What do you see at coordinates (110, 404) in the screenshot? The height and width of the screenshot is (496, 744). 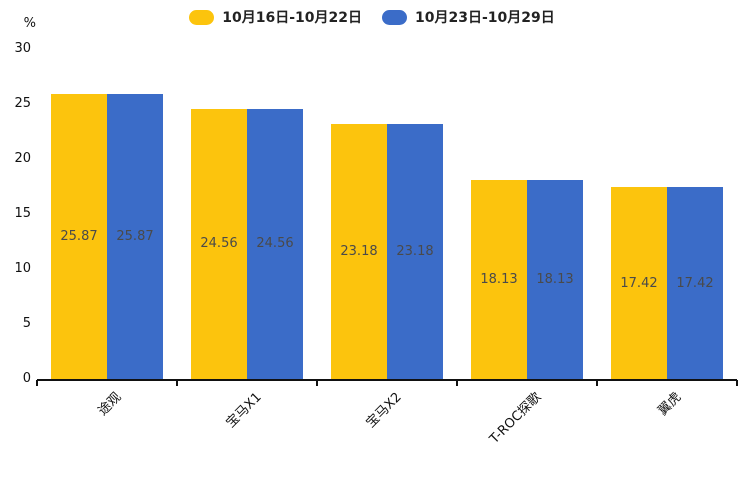 I see `x-category-label: 途观` at bounding box center [110, 404].